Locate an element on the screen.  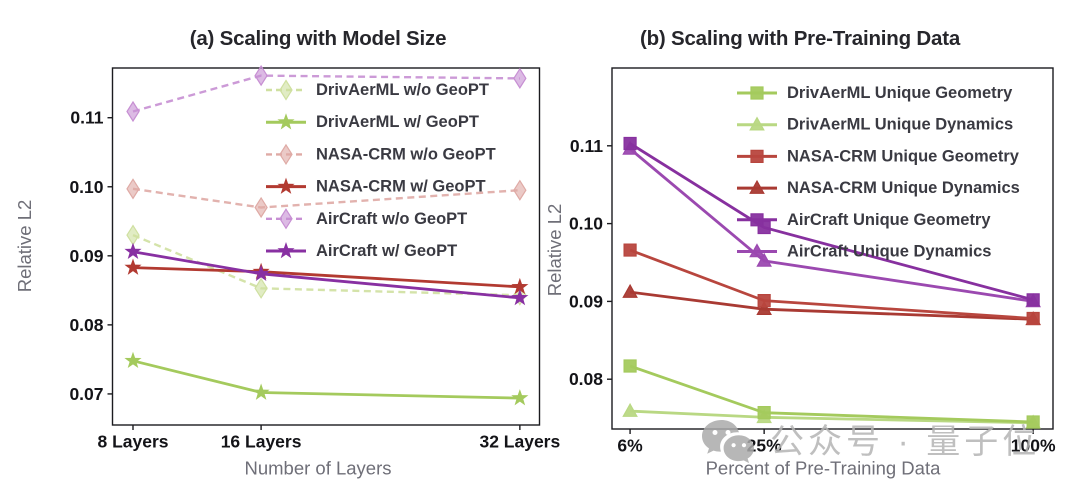
x-tick-label: 8 Layers is located at coordinates (132, 442).